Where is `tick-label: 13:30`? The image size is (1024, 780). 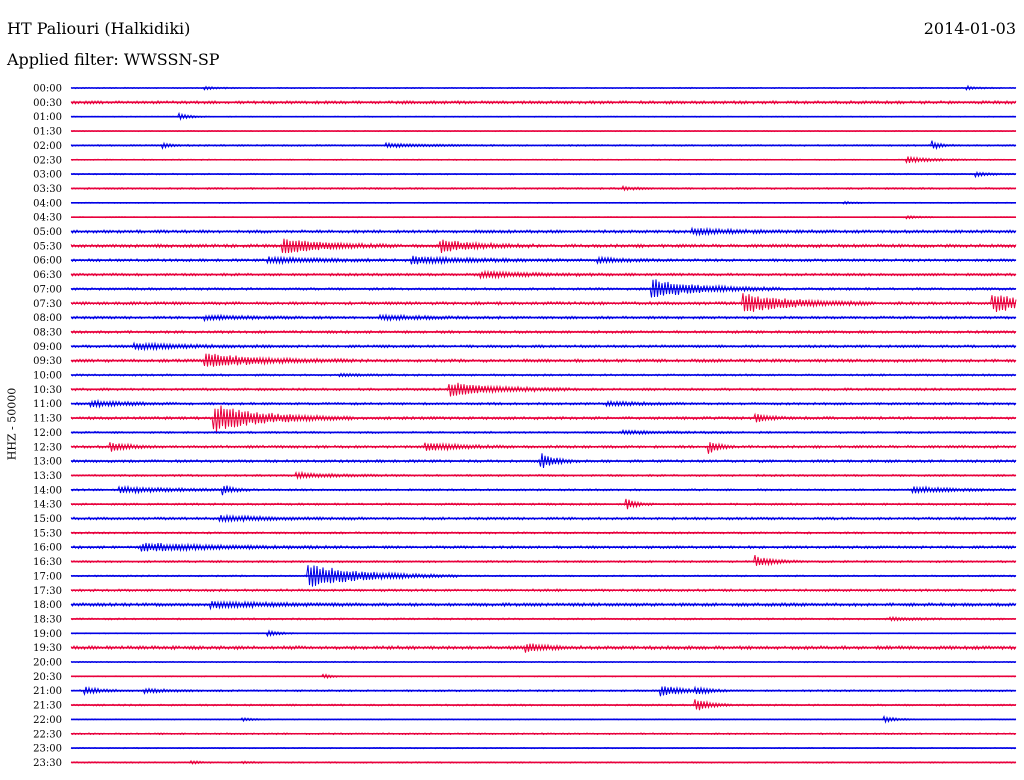
tick-label: 13:30 is located at coordinates (47, 476).